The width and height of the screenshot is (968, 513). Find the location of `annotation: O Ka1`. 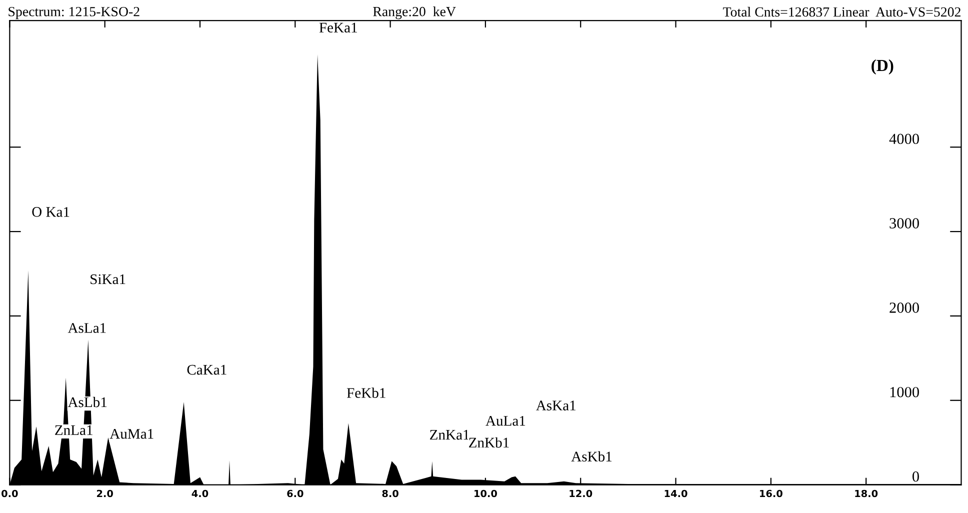

annotation: O Ka1 is located at coordinates (51, 212).